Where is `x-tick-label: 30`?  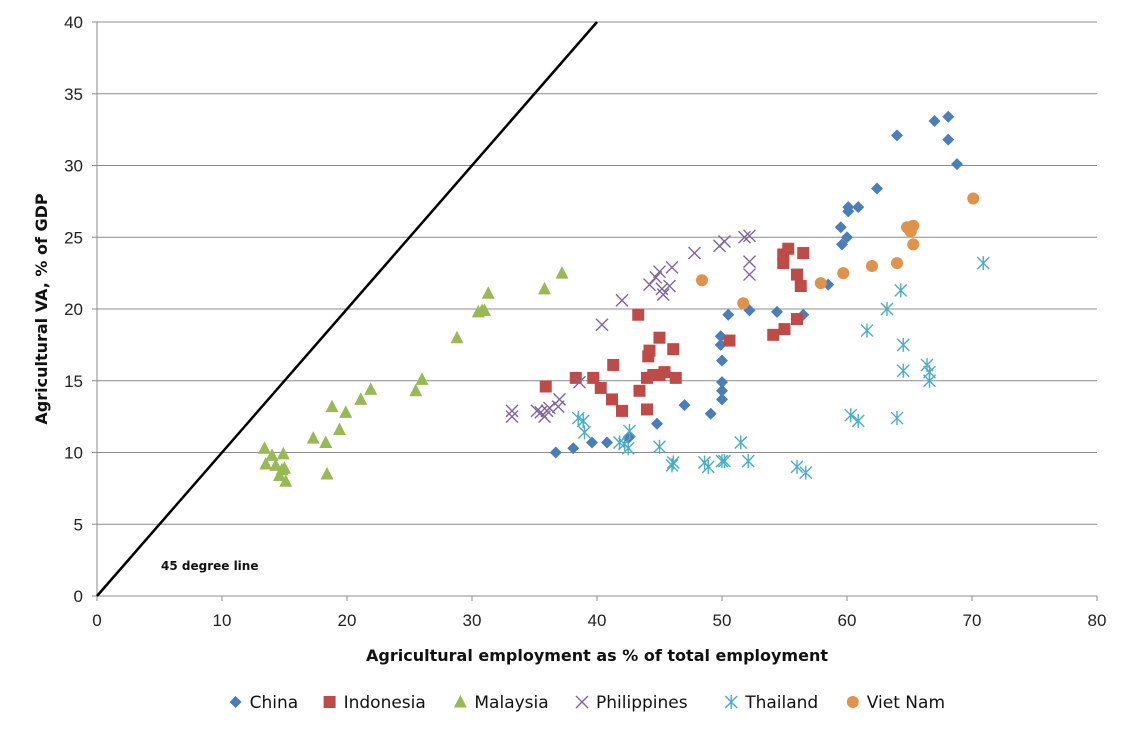 x-tick-label: 30 is located at coordinates (472, 620).